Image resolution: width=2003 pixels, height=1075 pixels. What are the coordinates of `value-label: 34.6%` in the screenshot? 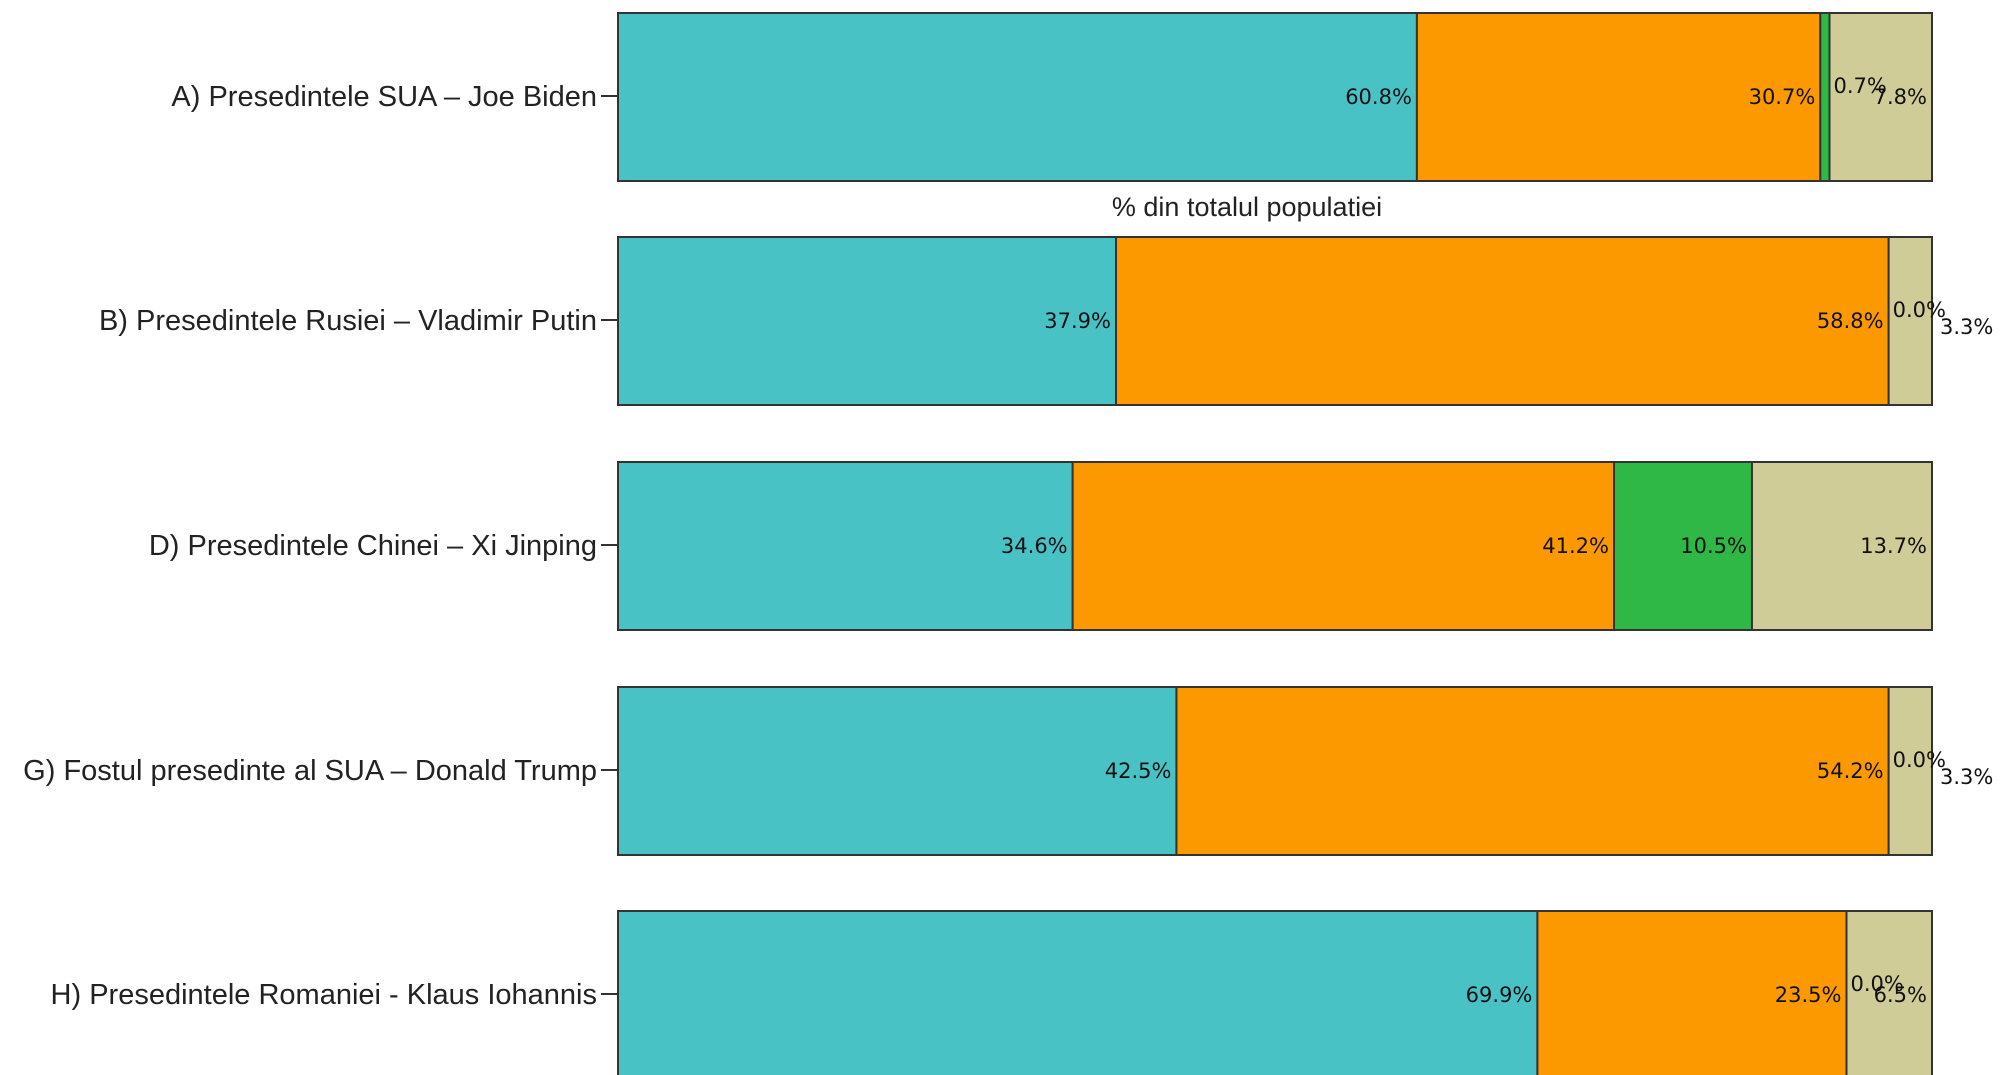 It's located at (1034, 546).